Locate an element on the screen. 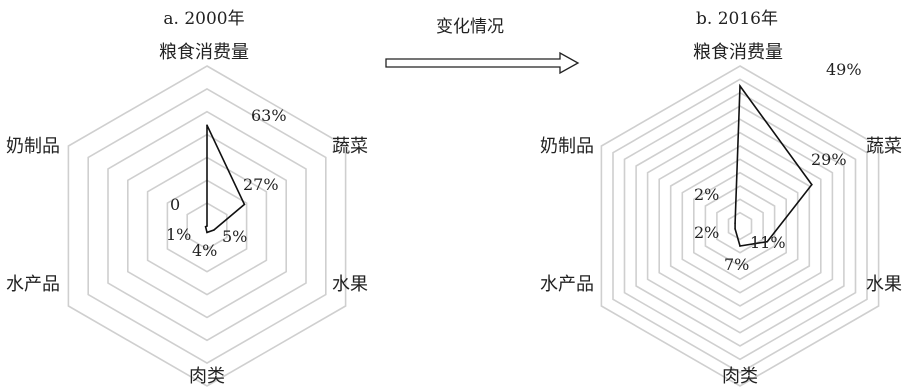 This screenshot has height=388, width=912. data-label: 4% is located at coordinates (204, 250).